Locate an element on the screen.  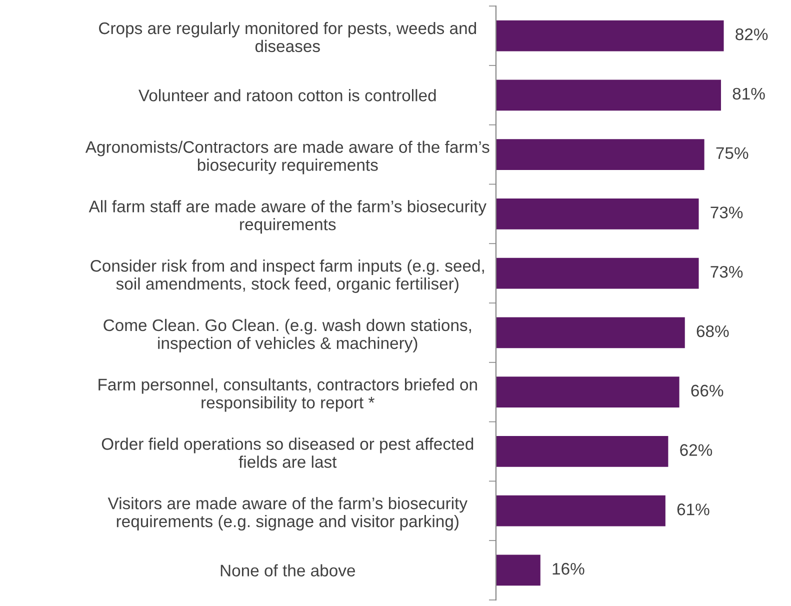
data-label: 16% is located at coordinates (568, 568).